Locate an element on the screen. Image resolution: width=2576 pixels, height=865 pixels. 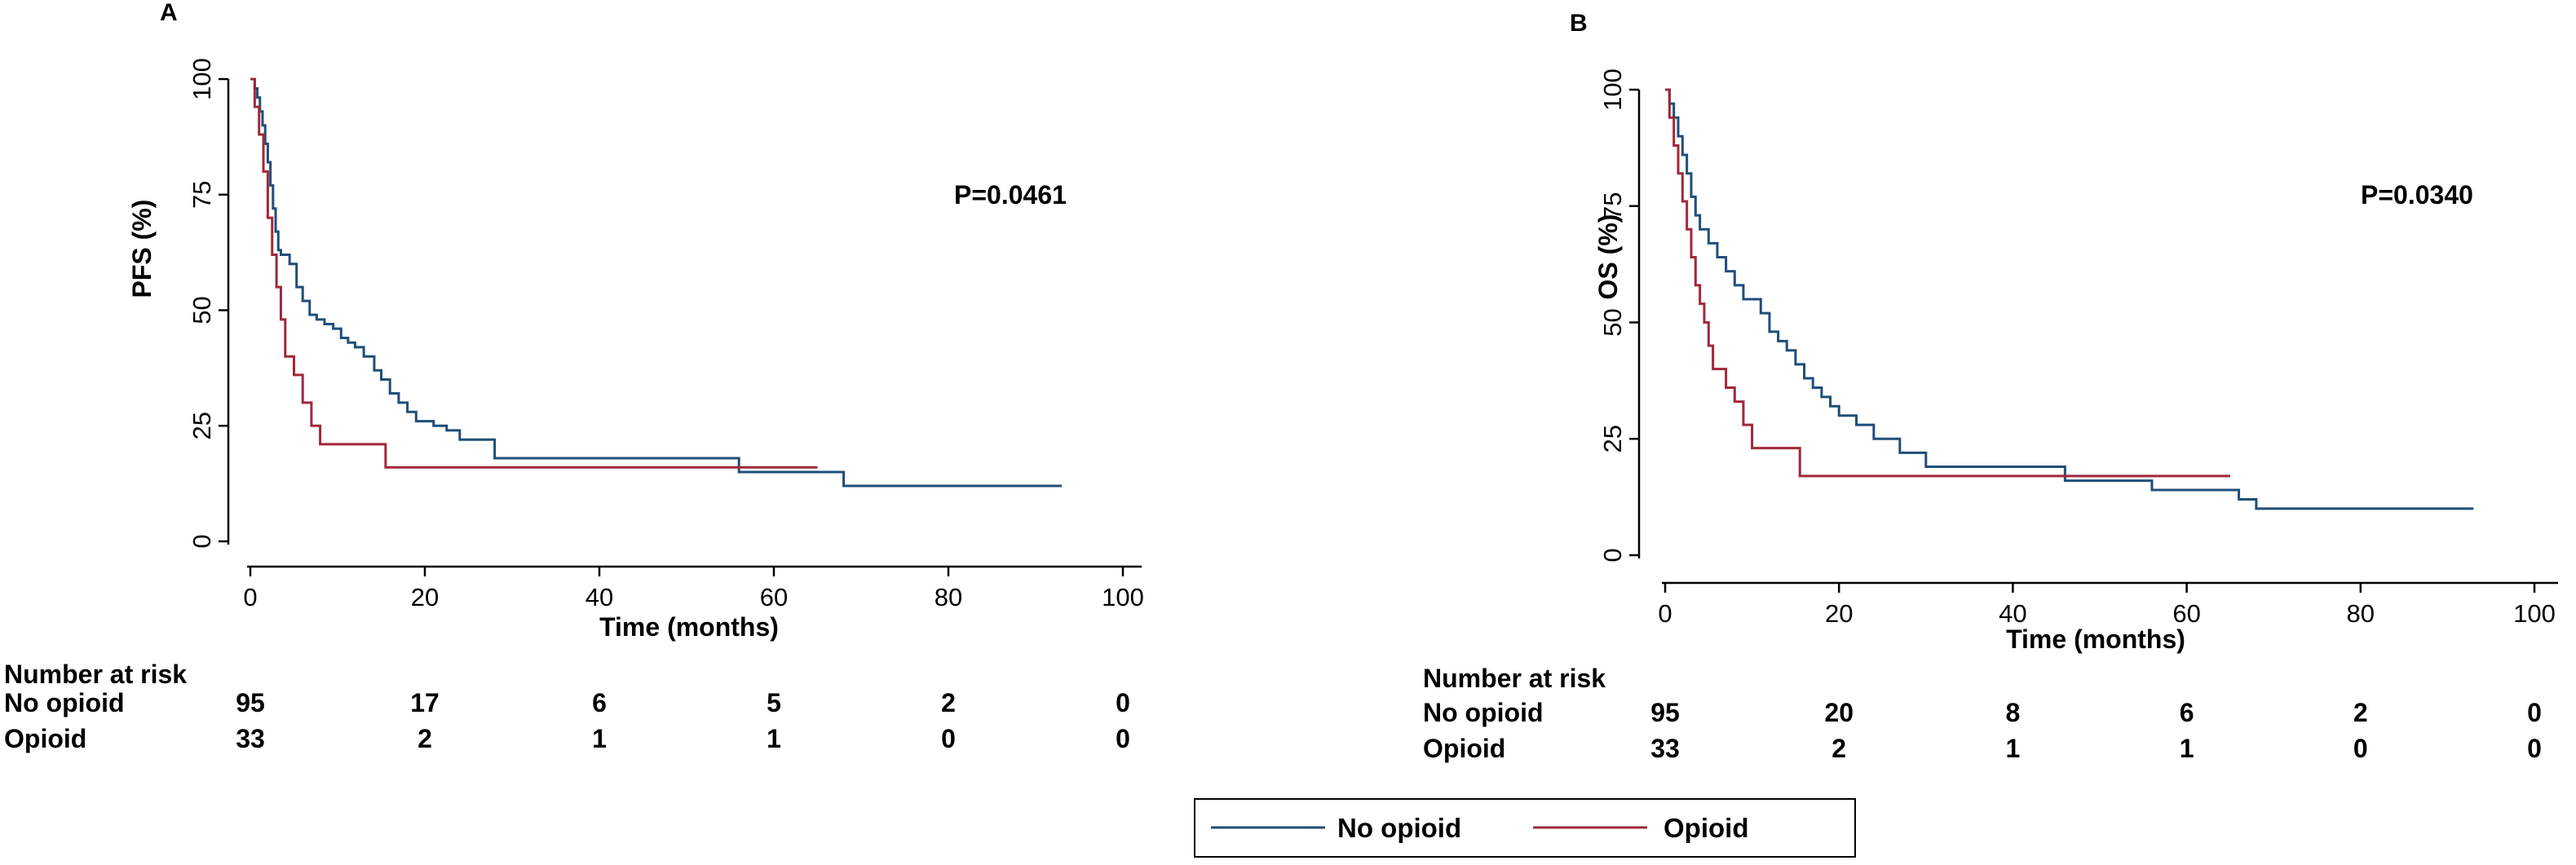
panel-label: B is located at coordinates (1579, 24).